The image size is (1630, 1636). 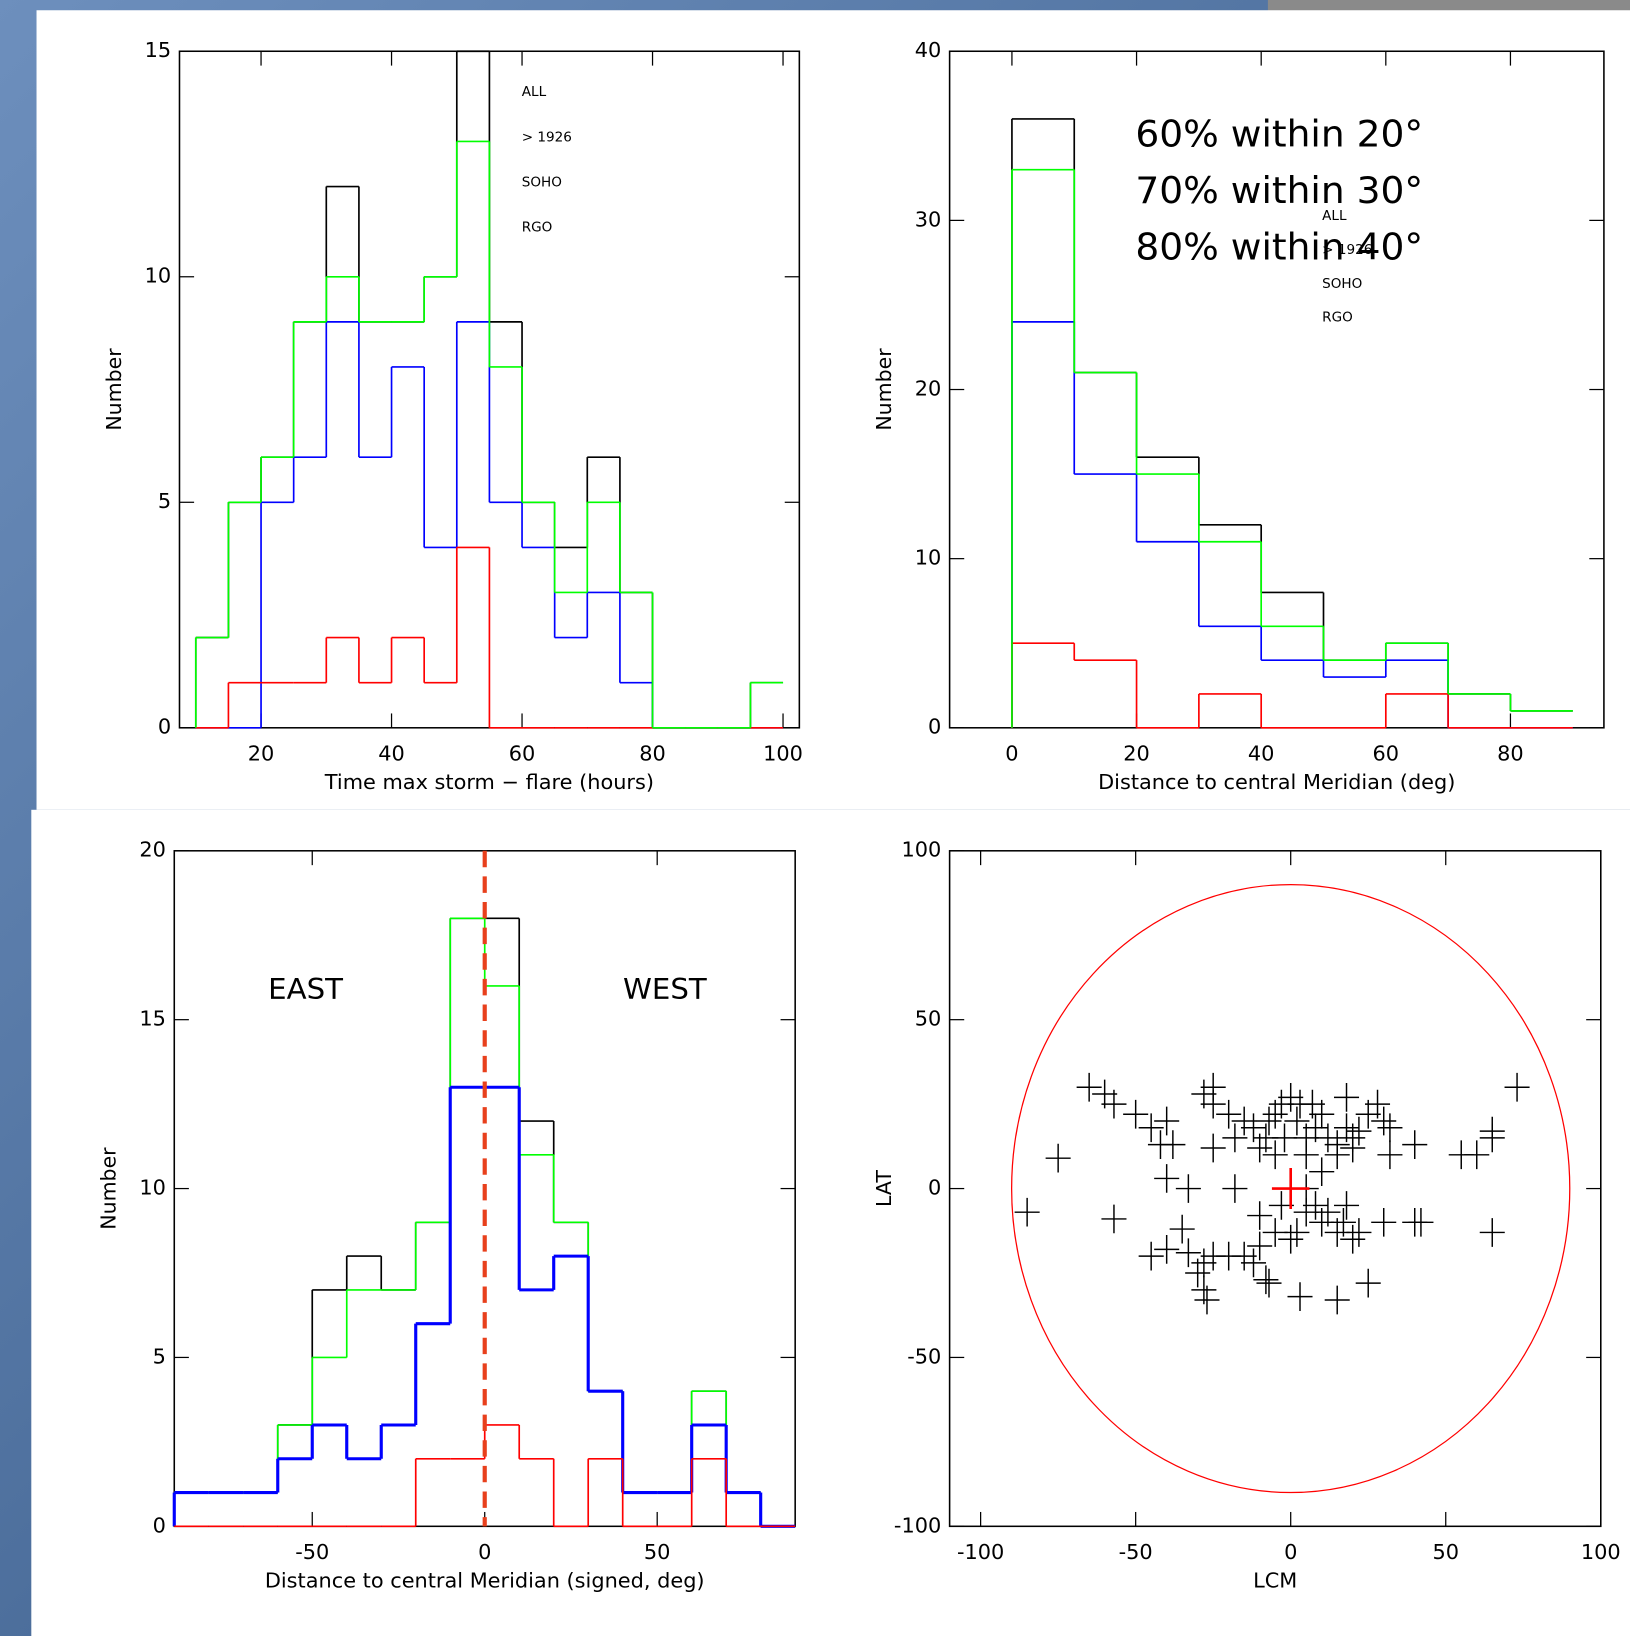 I want to click on x-axis-title: Distance to central Meridian (deg), so click(x=1276, y=782).